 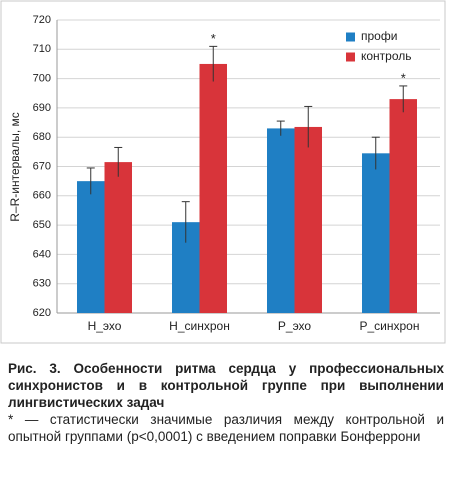 What do you see at coordinates (42, 284) in the screenshot?
I see `y-tick-label: 630` at bounding box center [42, 284].